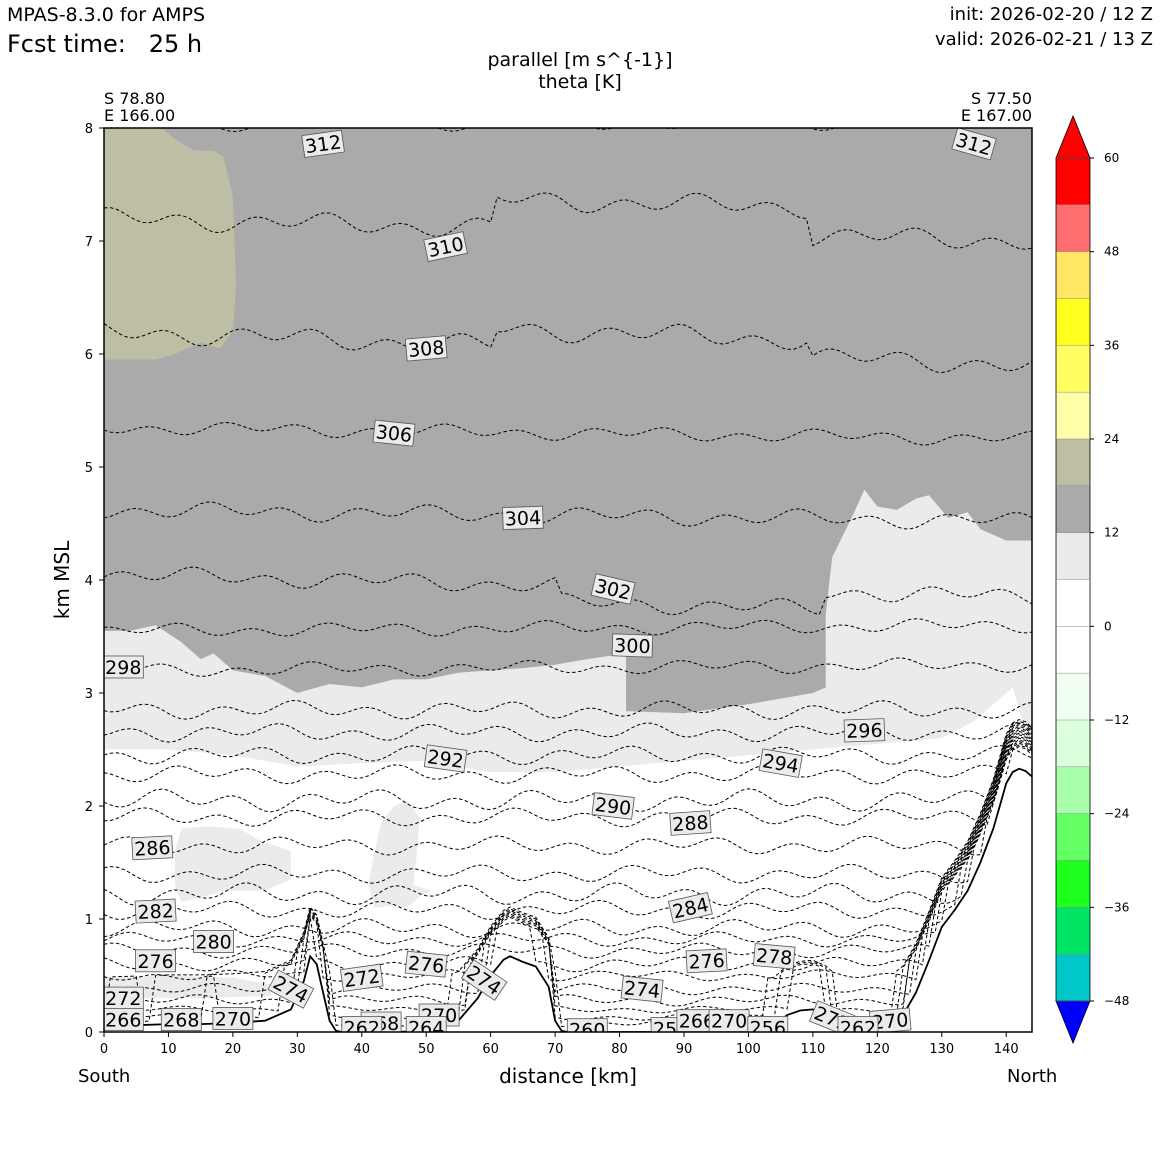 This screenshot has width=1160, height=1160. Describe the element at coordinates (89, 694) in the screenshot. I see `y-tick-label: 3` at that location.